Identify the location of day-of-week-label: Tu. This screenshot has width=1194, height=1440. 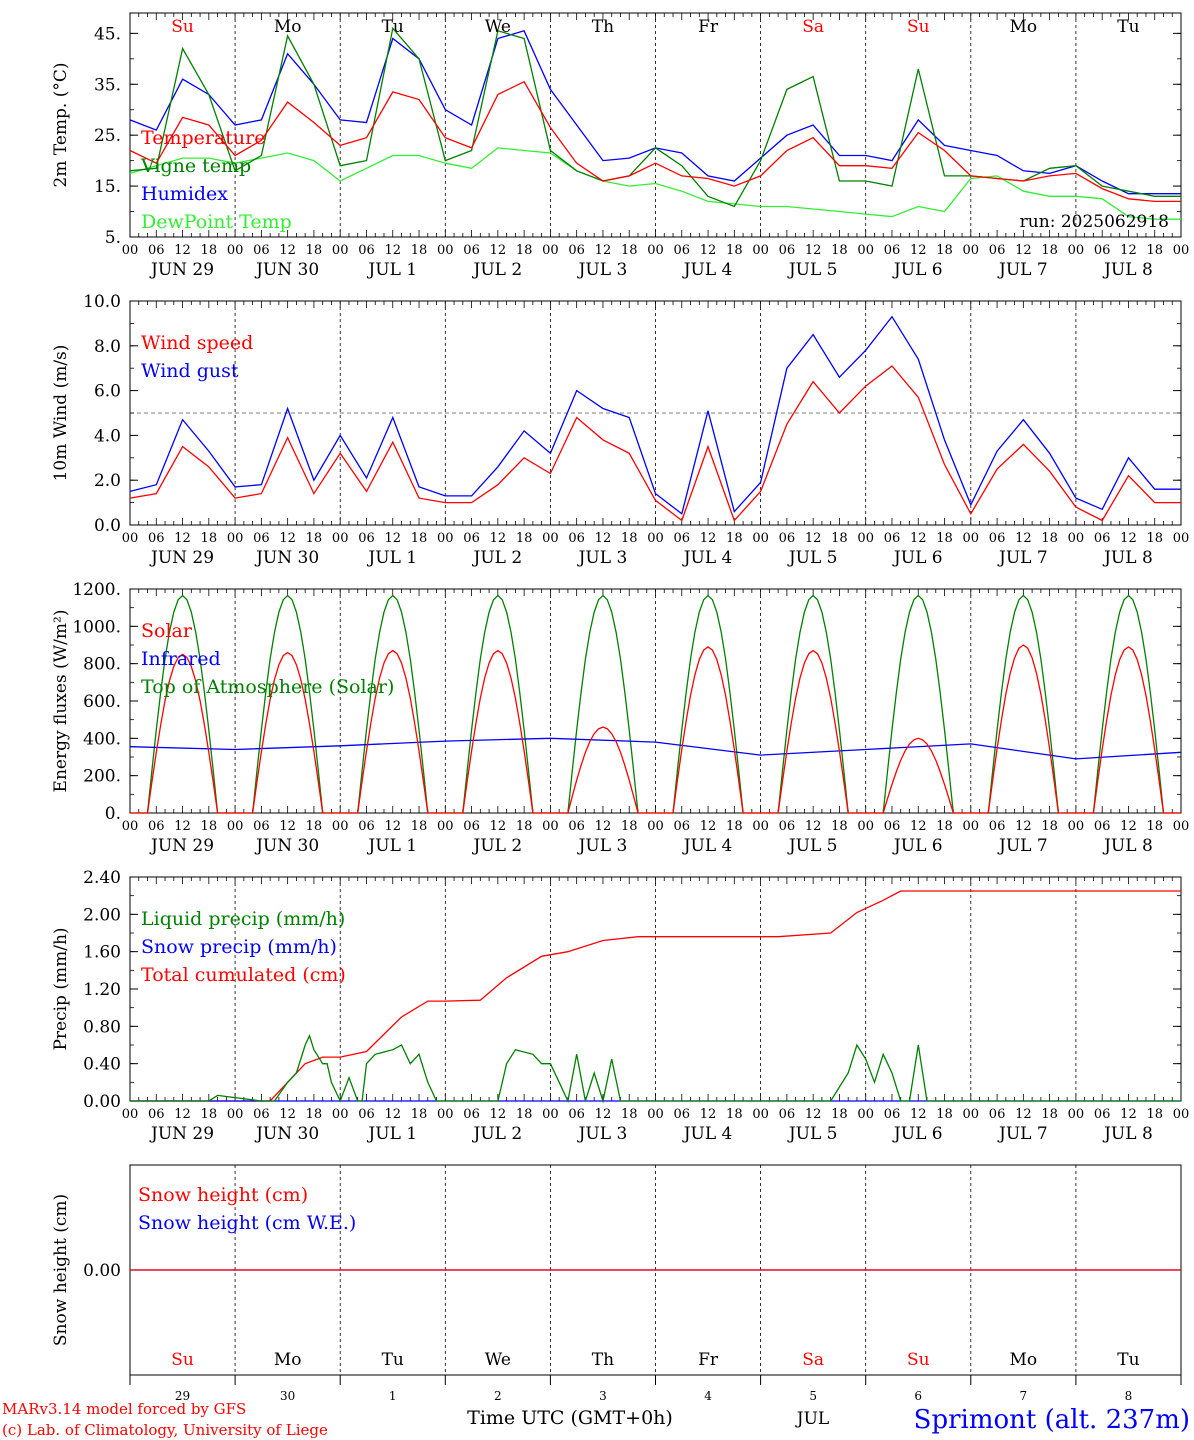
(1128, 27).